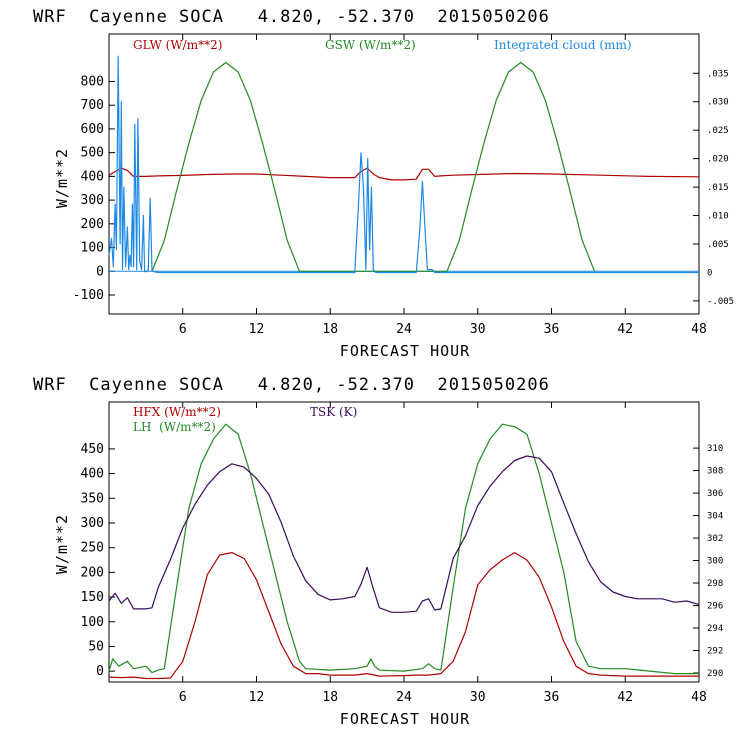 The image size is (740, 740). I want to click on right-y-tick-label: 302, so click(715, 539).